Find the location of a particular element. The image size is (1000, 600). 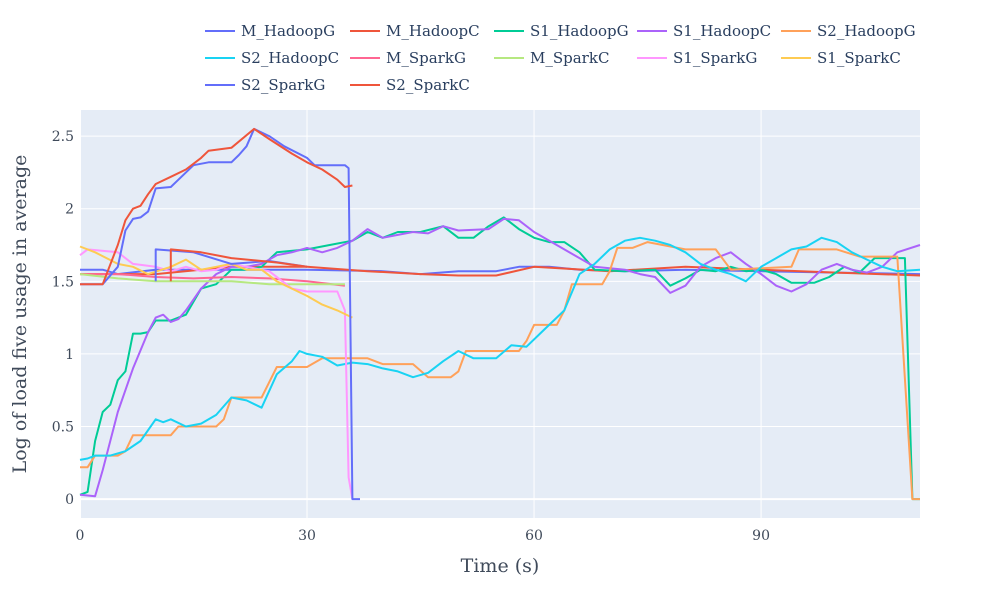

legend-label: S2_SparkG is located at coordinates (283, 85).